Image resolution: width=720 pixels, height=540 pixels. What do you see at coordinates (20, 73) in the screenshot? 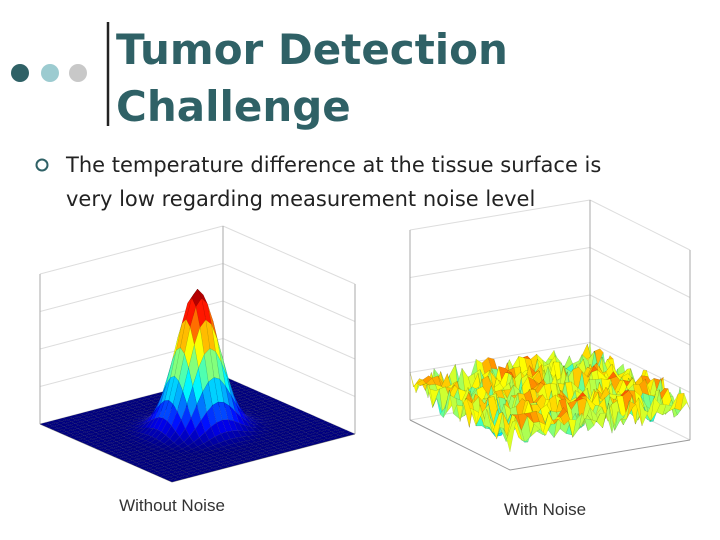
I see `dot-dark` at bounding box center [20, 73].